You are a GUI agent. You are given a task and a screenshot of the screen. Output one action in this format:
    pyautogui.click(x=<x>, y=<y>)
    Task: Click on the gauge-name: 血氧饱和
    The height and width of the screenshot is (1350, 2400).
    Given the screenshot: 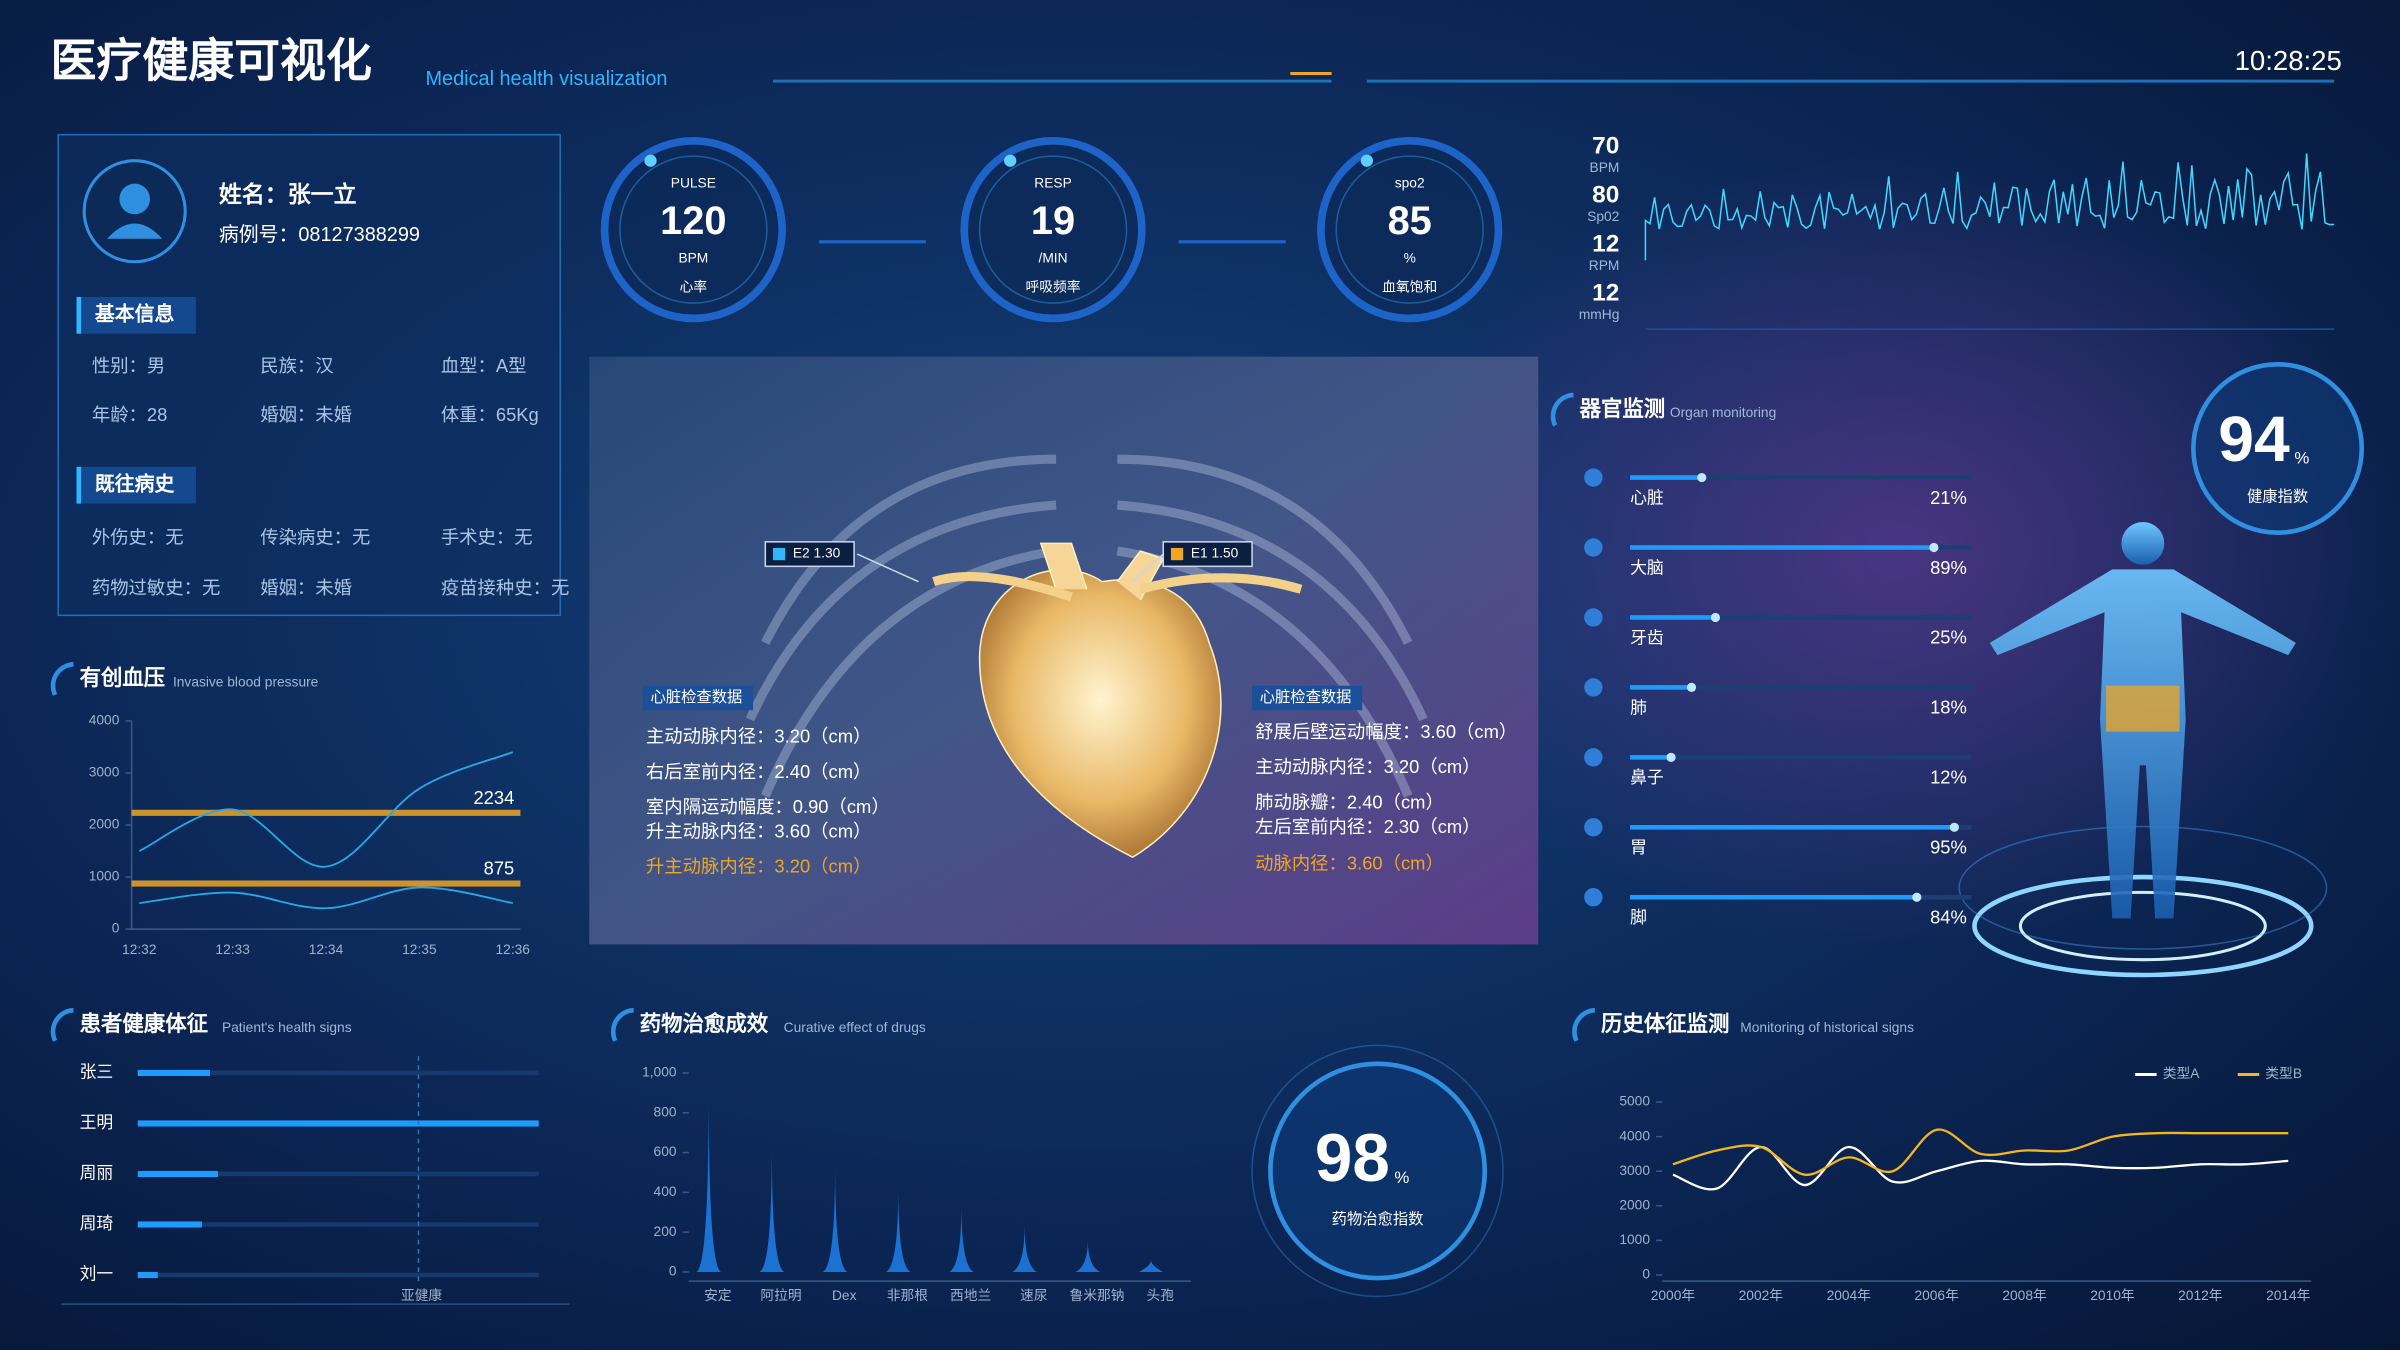 What is the action you would take?
    pyautogui.click(x=1409, y=286)
    